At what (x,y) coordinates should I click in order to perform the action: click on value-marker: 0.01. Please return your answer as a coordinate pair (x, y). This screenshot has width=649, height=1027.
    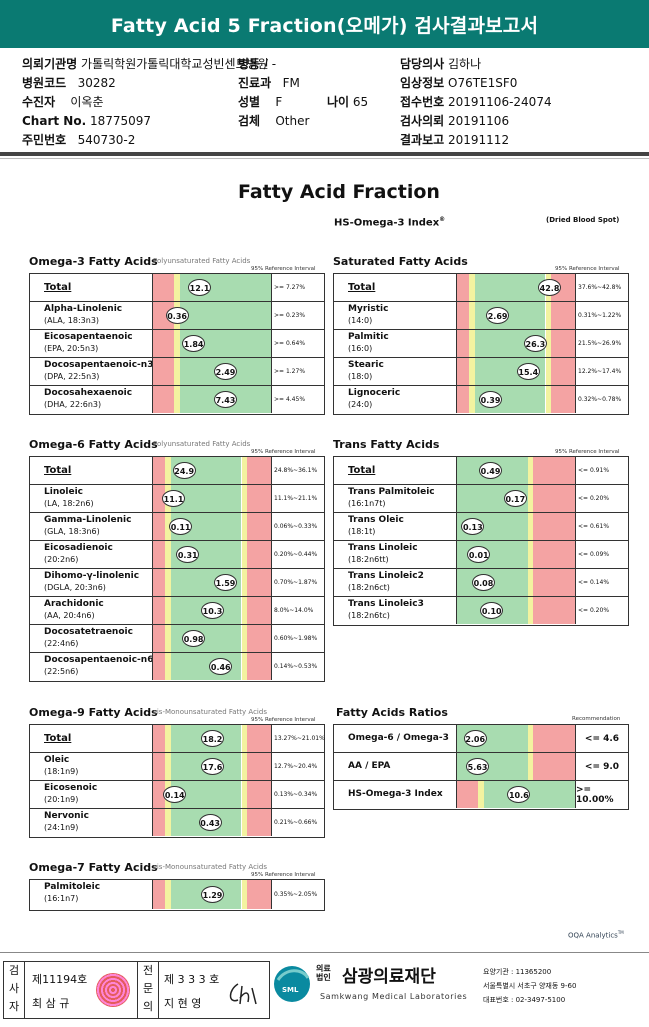
    Looking at the image, I should click on (479, 554).